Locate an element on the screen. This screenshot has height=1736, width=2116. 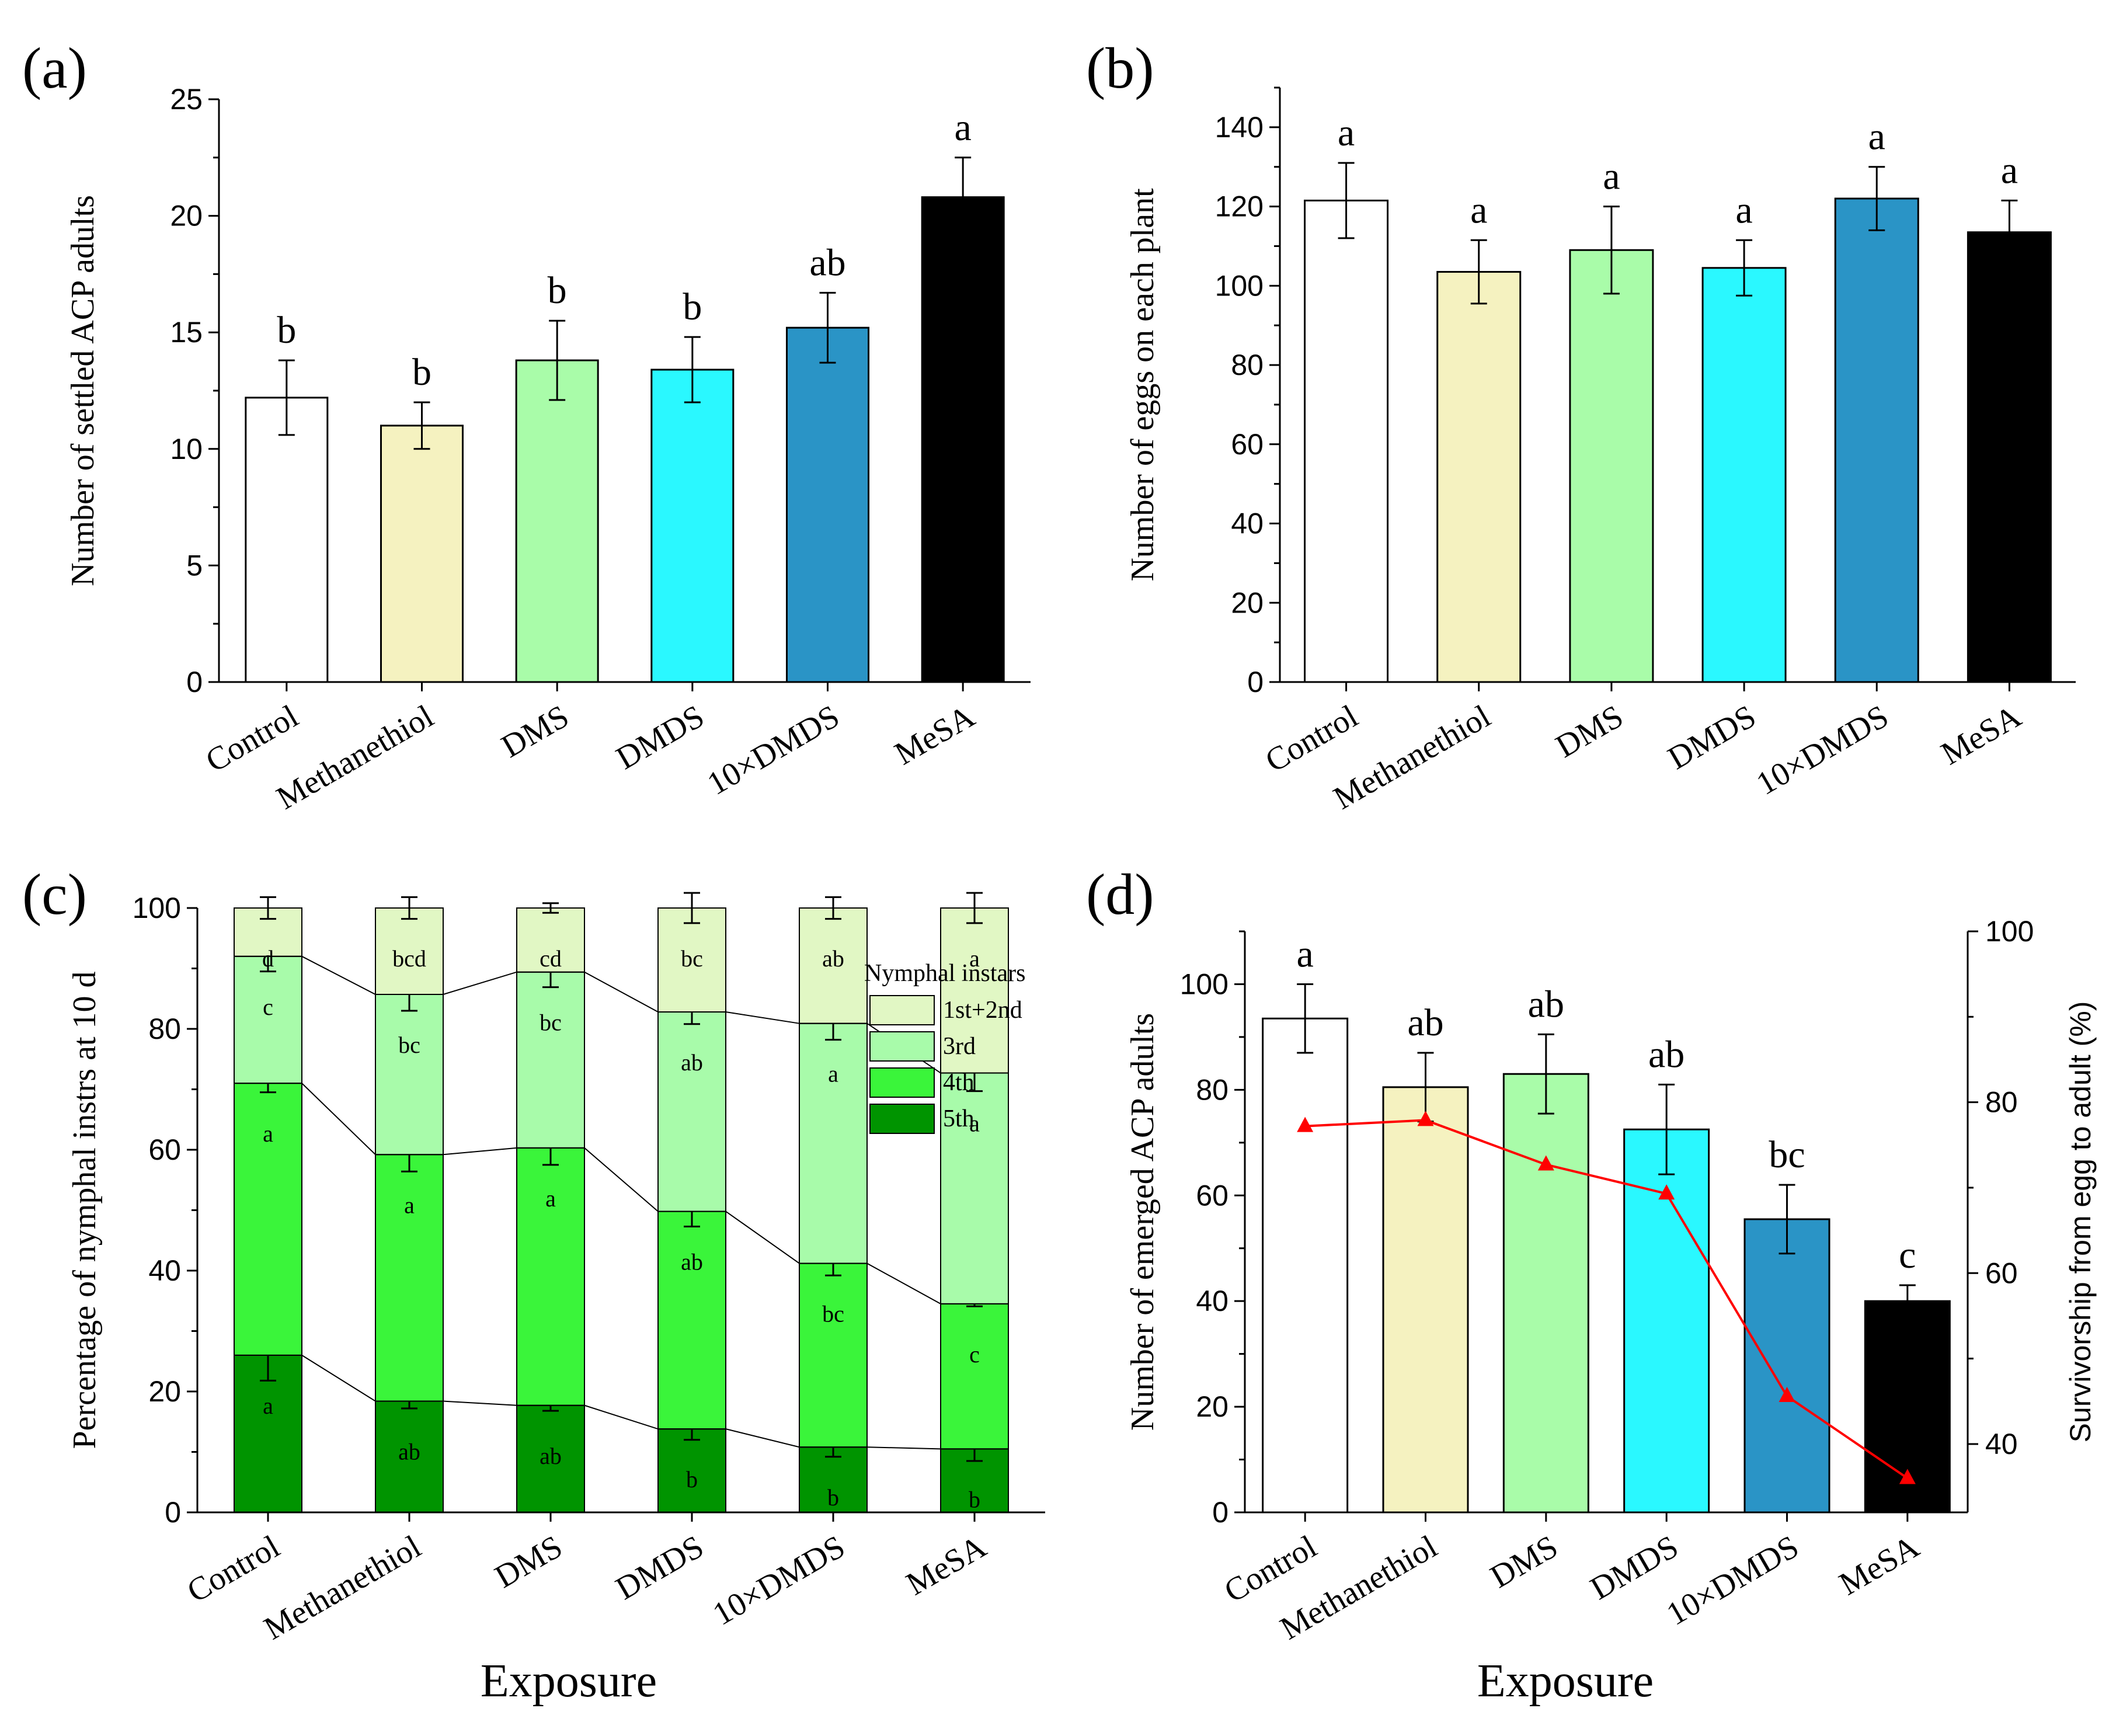
panel-label: (d) is located at coordinates (1120, 894).